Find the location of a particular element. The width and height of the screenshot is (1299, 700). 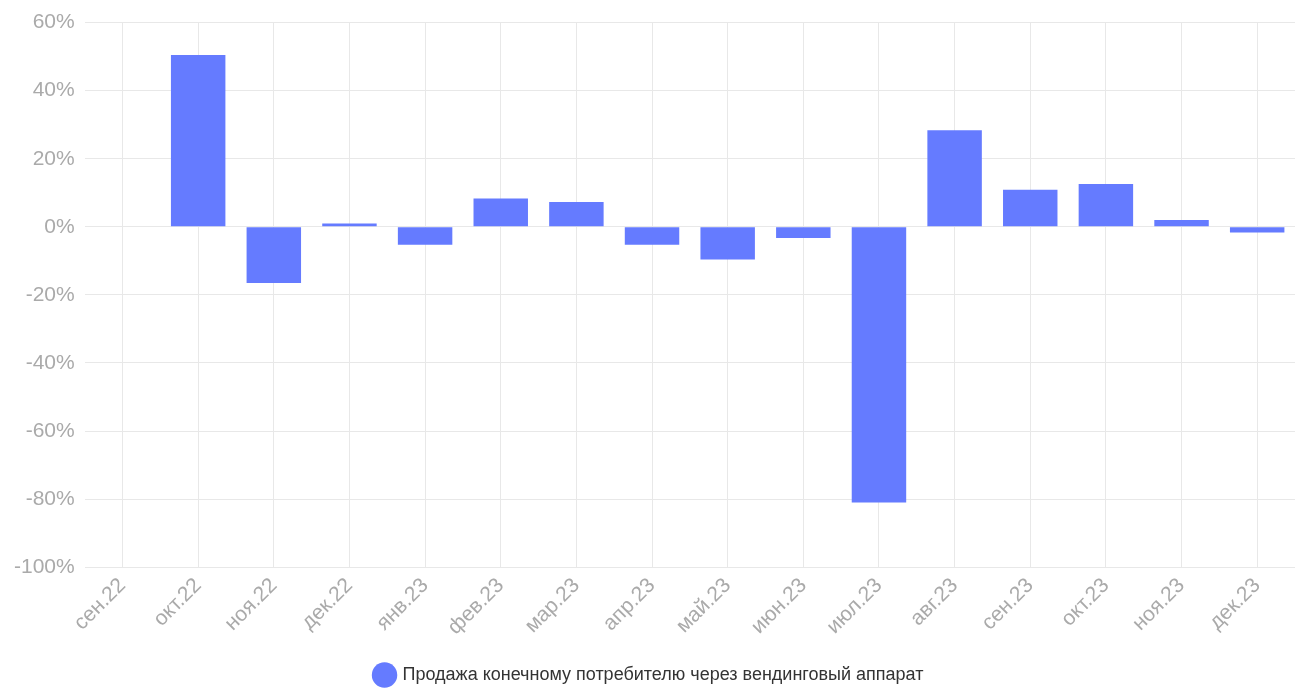

y-tick-label: 20% is located at coordinates (53, 157).